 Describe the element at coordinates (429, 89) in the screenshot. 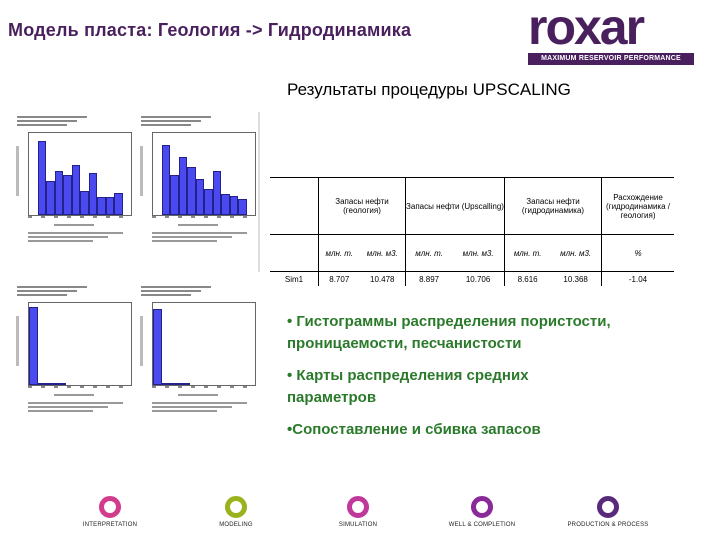

I see `section-subtitle: Результаты процедуры UPSCALING` at that location.